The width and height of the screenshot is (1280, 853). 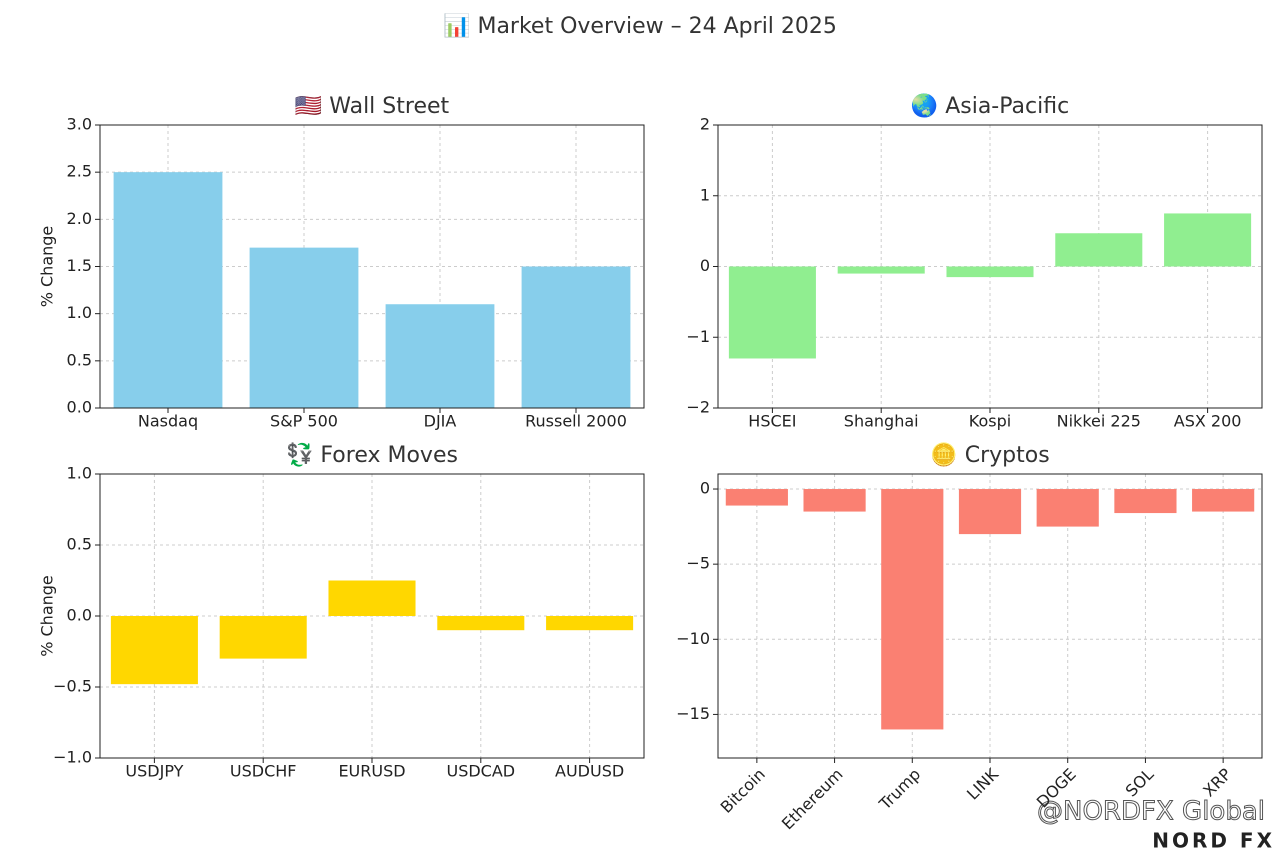 I want to click on panel-title: 🌏 Asia-Pacific, so click(x=990, y=106).